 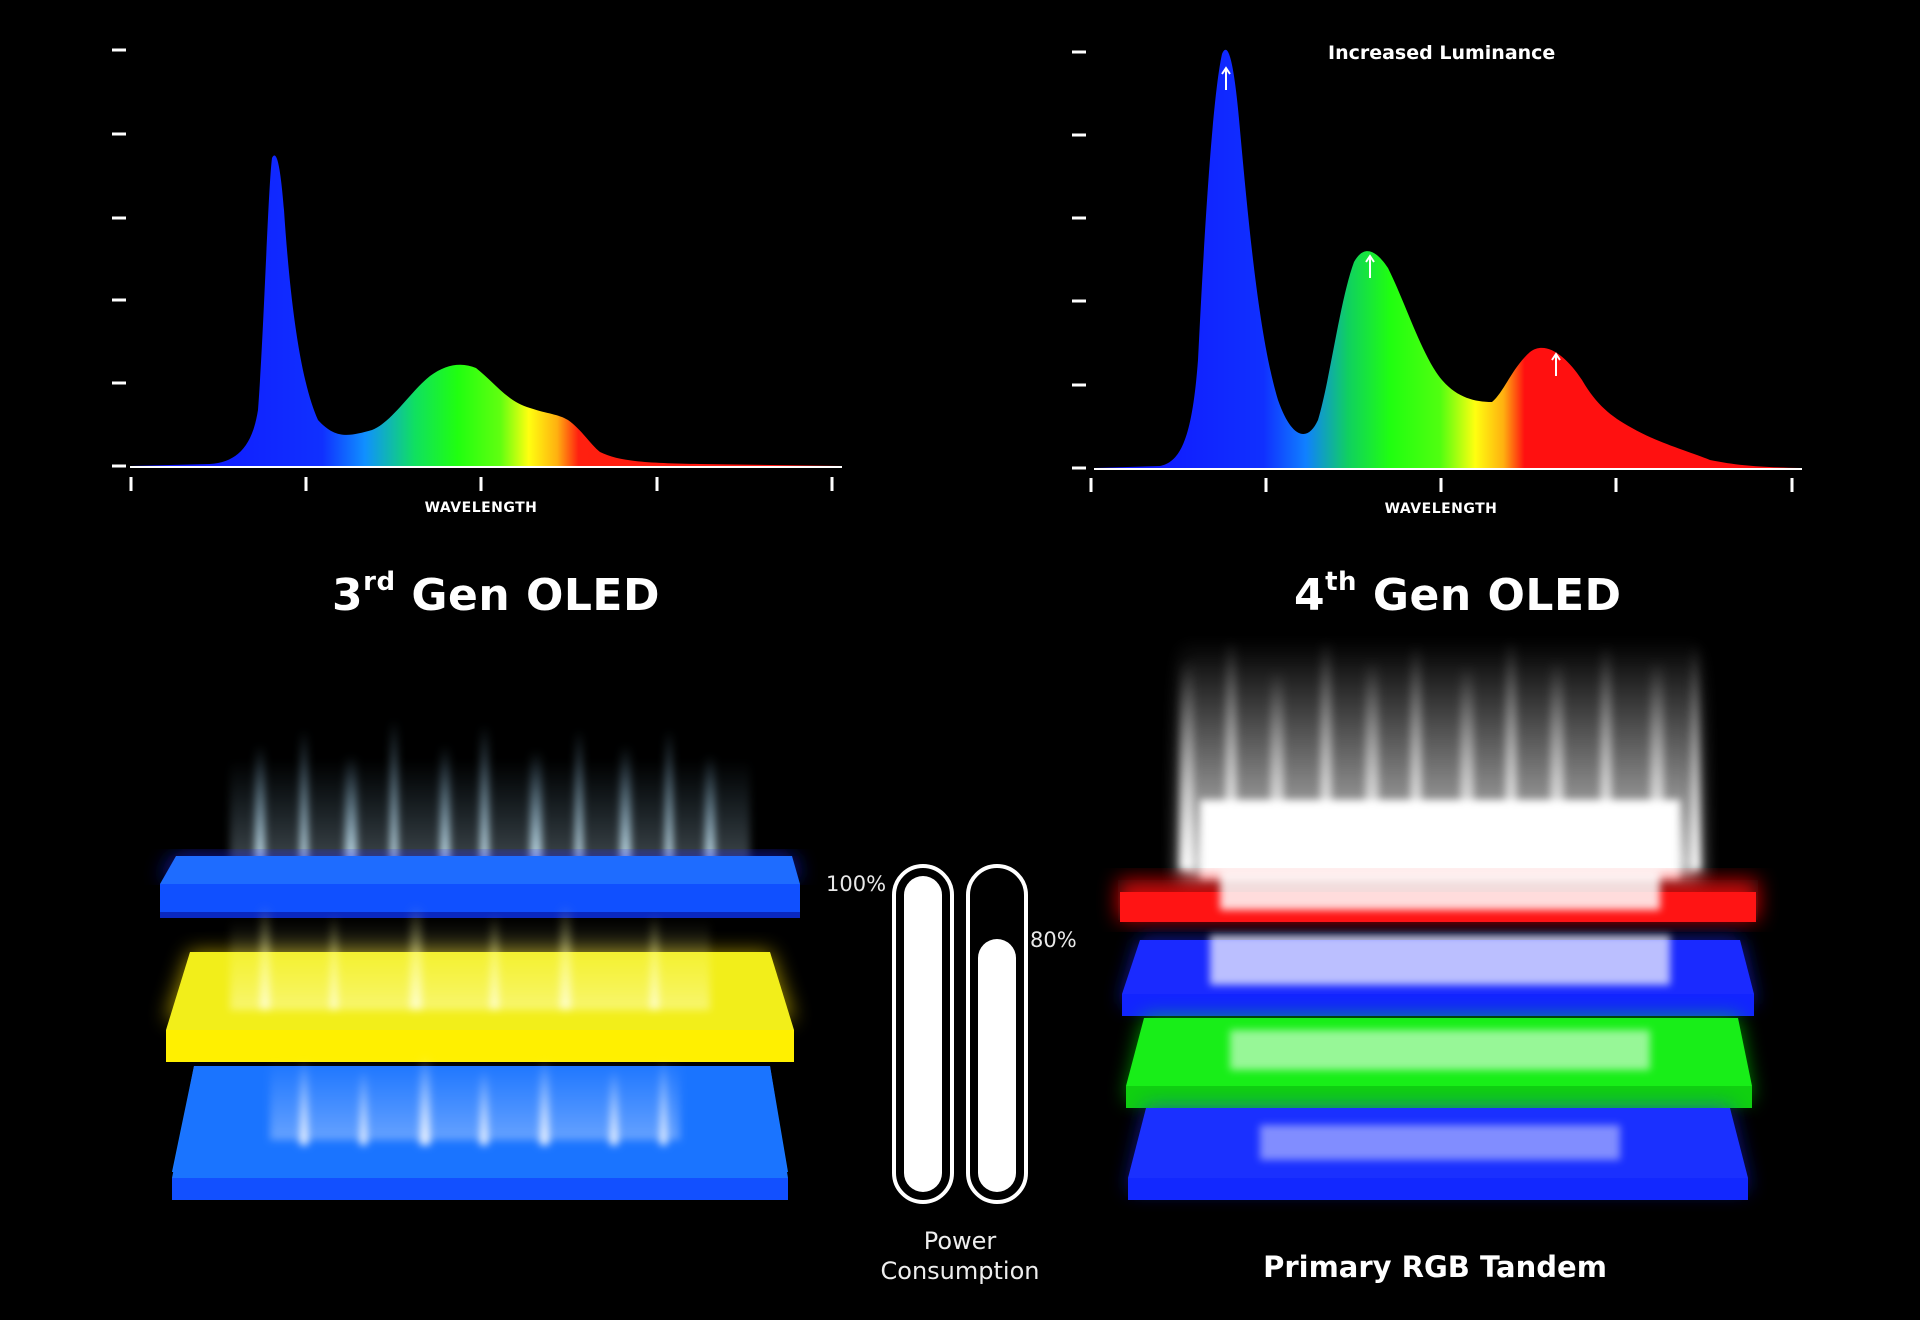 I want to click on x-axis-label-chart-2: WAVELENGTH, so click(x=1441, y=509).